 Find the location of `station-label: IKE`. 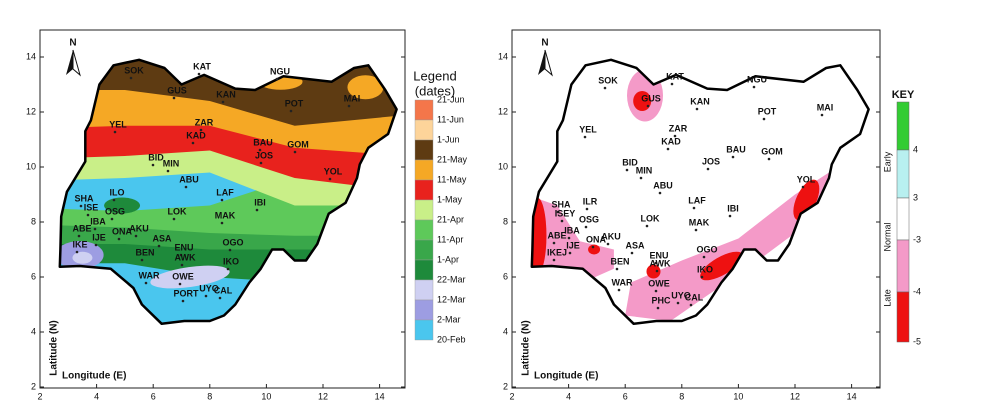

station-label: IKE is located at coordinates (79, 244).